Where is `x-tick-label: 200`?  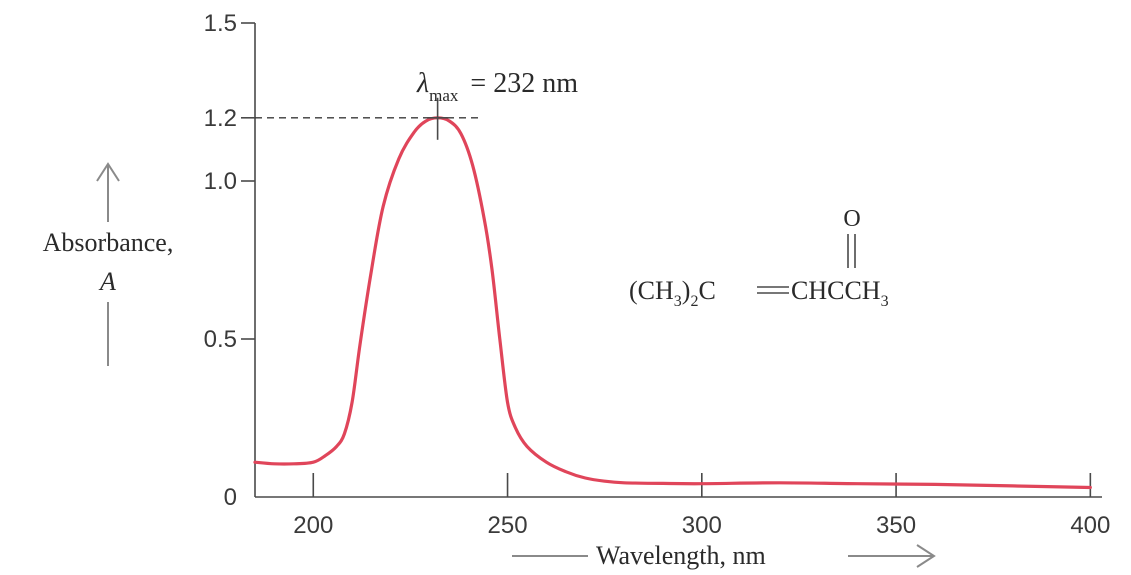 x-tick-label: 200 is located at coordinates (313, 525).